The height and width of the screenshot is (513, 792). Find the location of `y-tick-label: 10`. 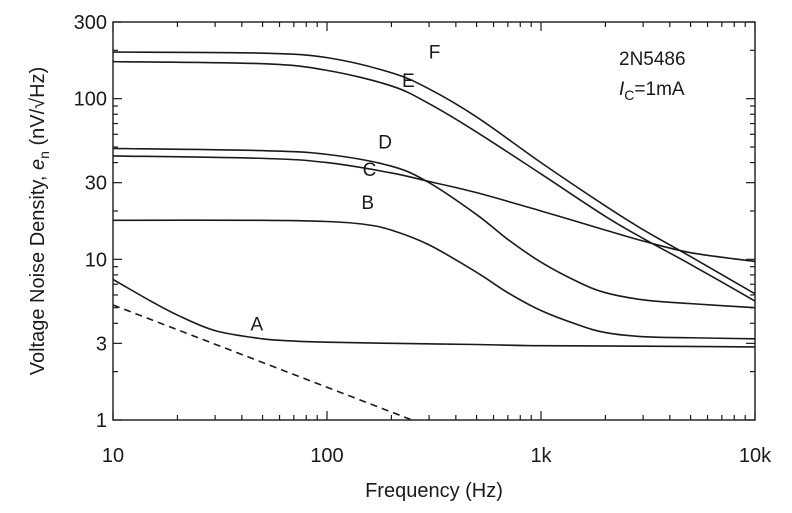

y-tick-label: 10 is located at coordinates (96, 260).